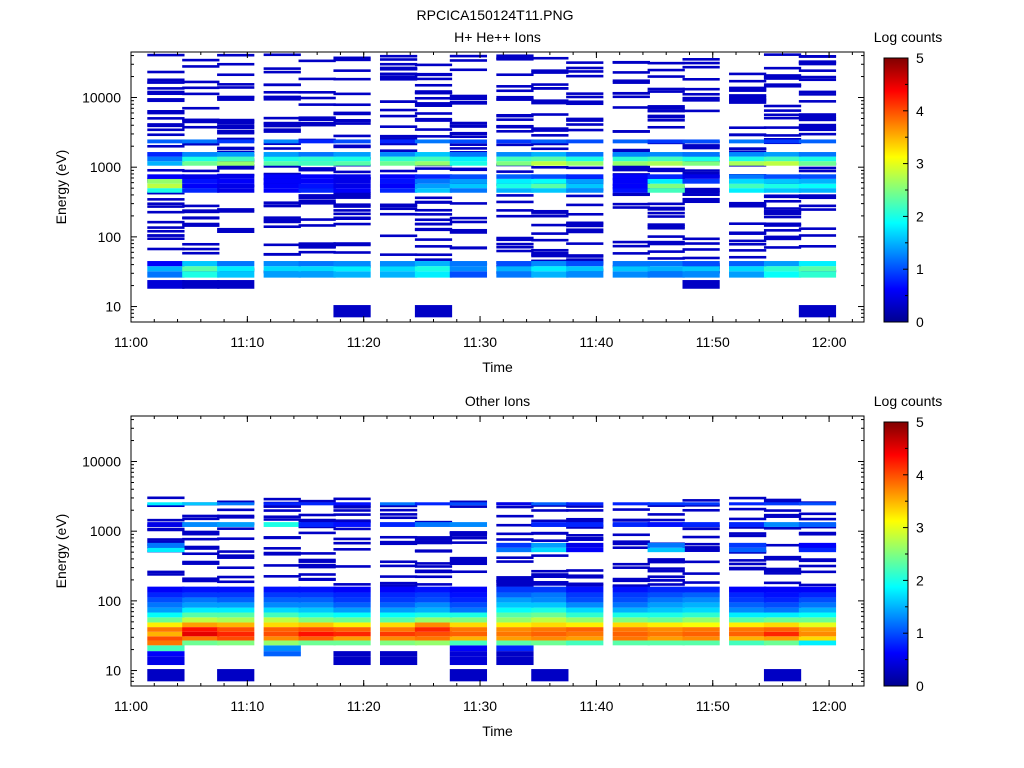  What do you see at coordinates (920, 580) in the screenshot?
I see `colorbar-tick-label: 2` at bounding box center [920, 580].